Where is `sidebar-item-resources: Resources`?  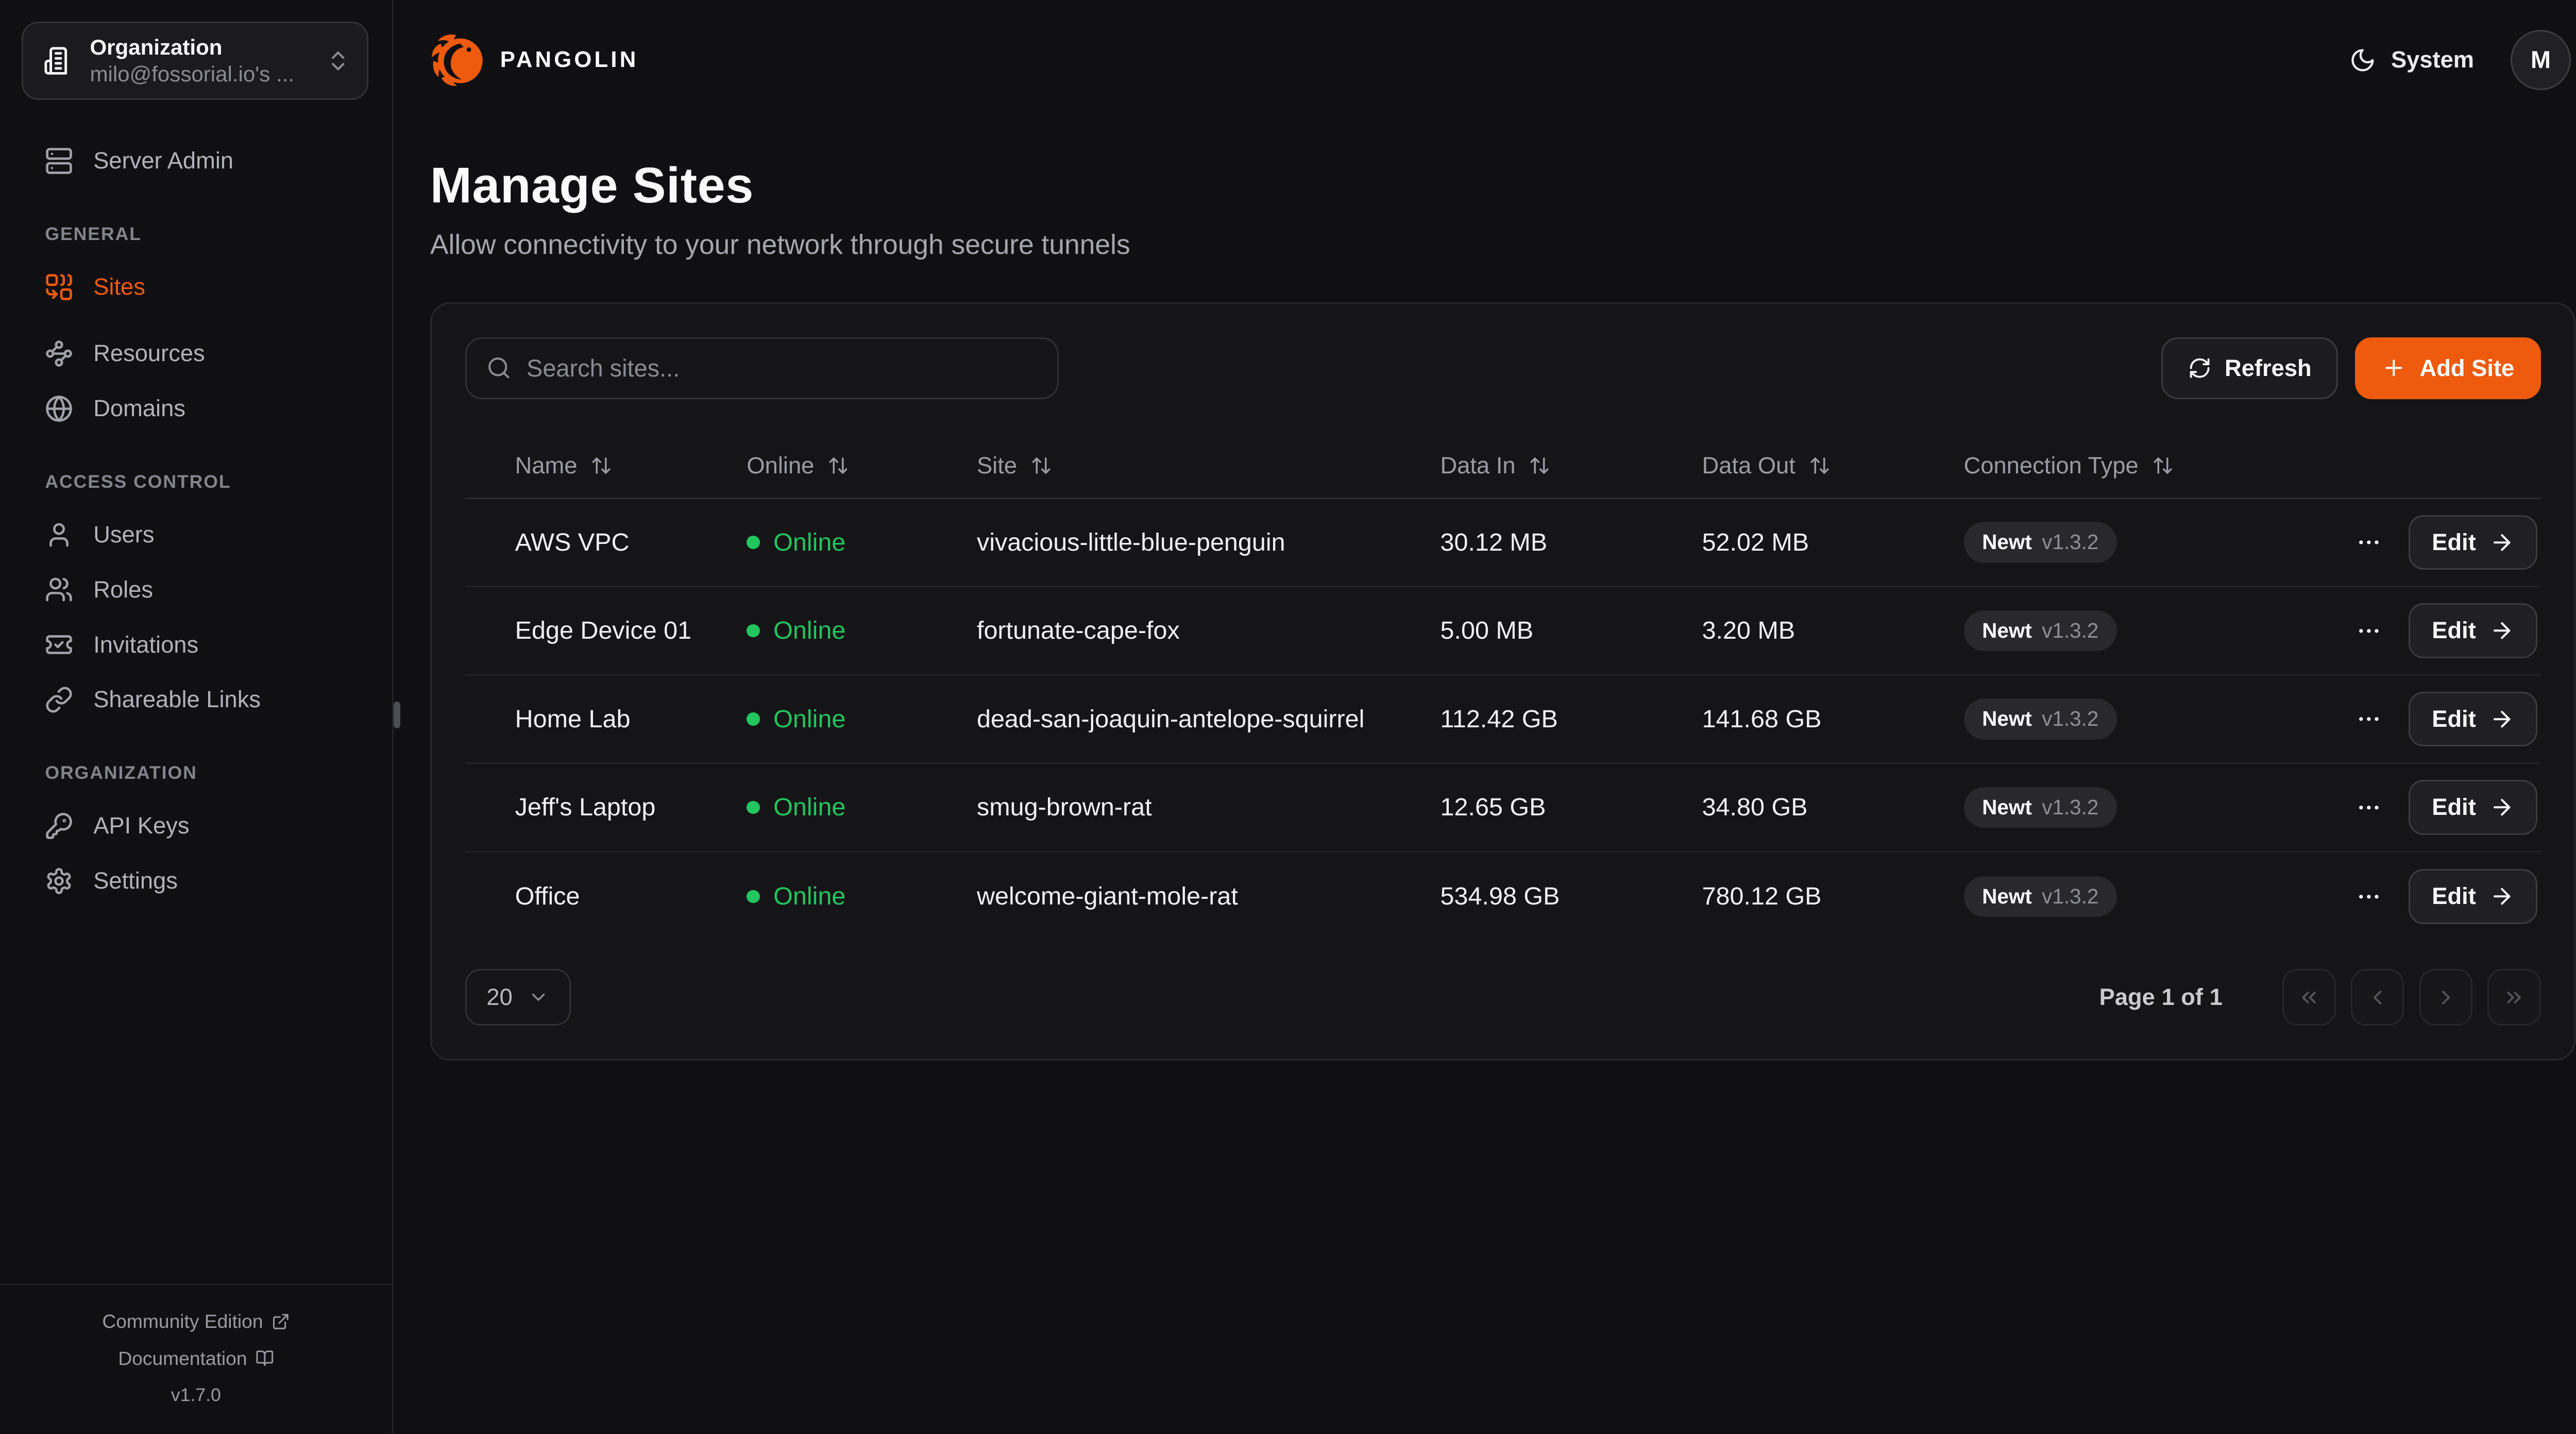
sidebar-item-resources: Resources is located at coordinates (195, 353).